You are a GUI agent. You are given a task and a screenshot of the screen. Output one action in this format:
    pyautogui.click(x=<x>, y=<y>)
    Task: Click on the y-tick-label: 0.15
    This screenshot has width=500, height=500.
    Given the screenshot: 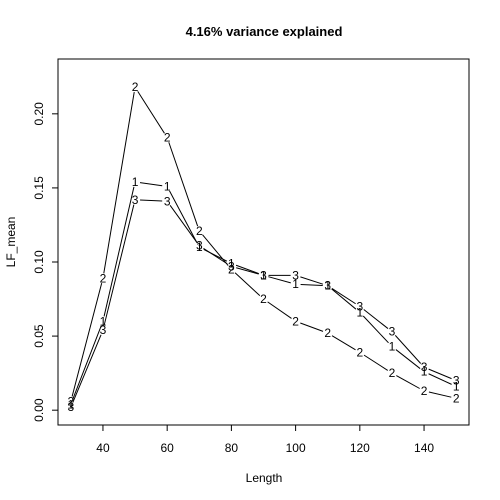 What is the action you would take?
    pyautogui.click(x=39, y=188)
    